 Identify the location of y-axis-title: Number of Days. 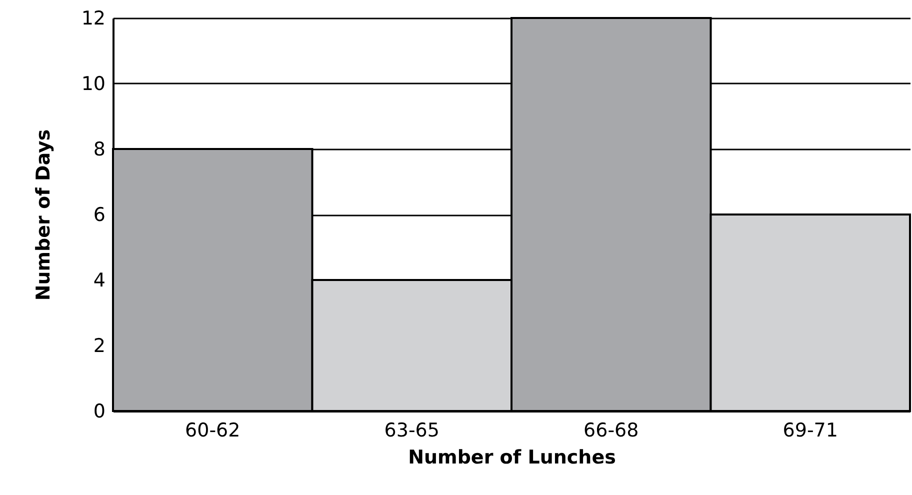
(43, 215).